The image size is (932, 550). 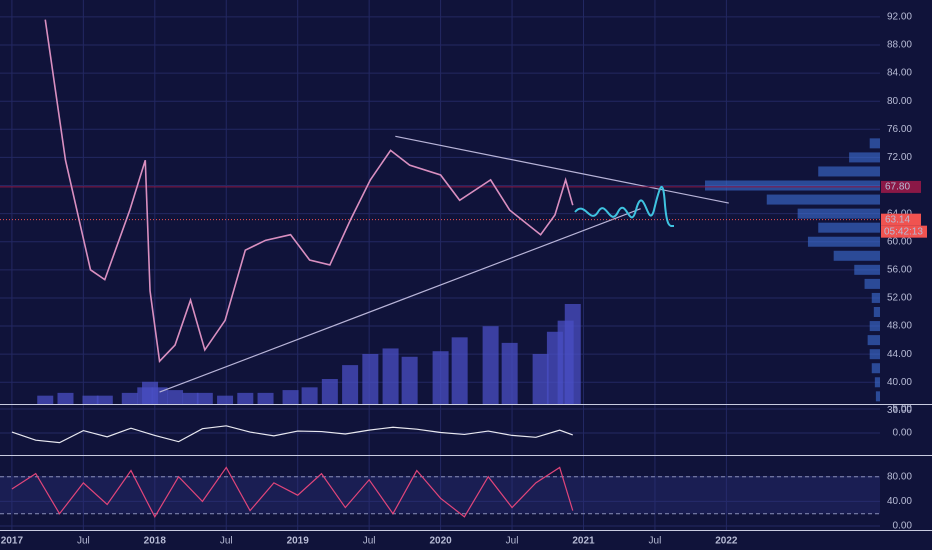 I want to click on oscillator-pane, so click(x=440, y=430).